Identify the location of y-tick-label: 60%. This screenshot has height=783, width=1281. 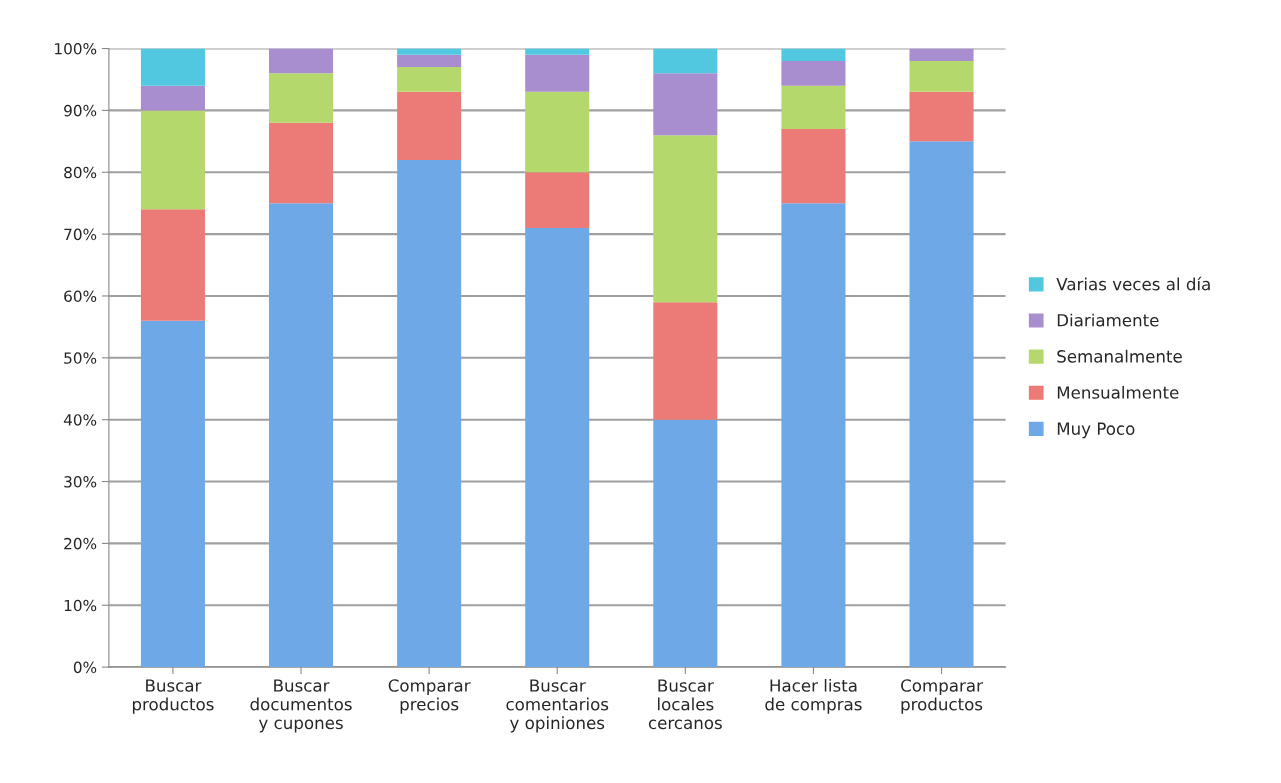
(80, 296).